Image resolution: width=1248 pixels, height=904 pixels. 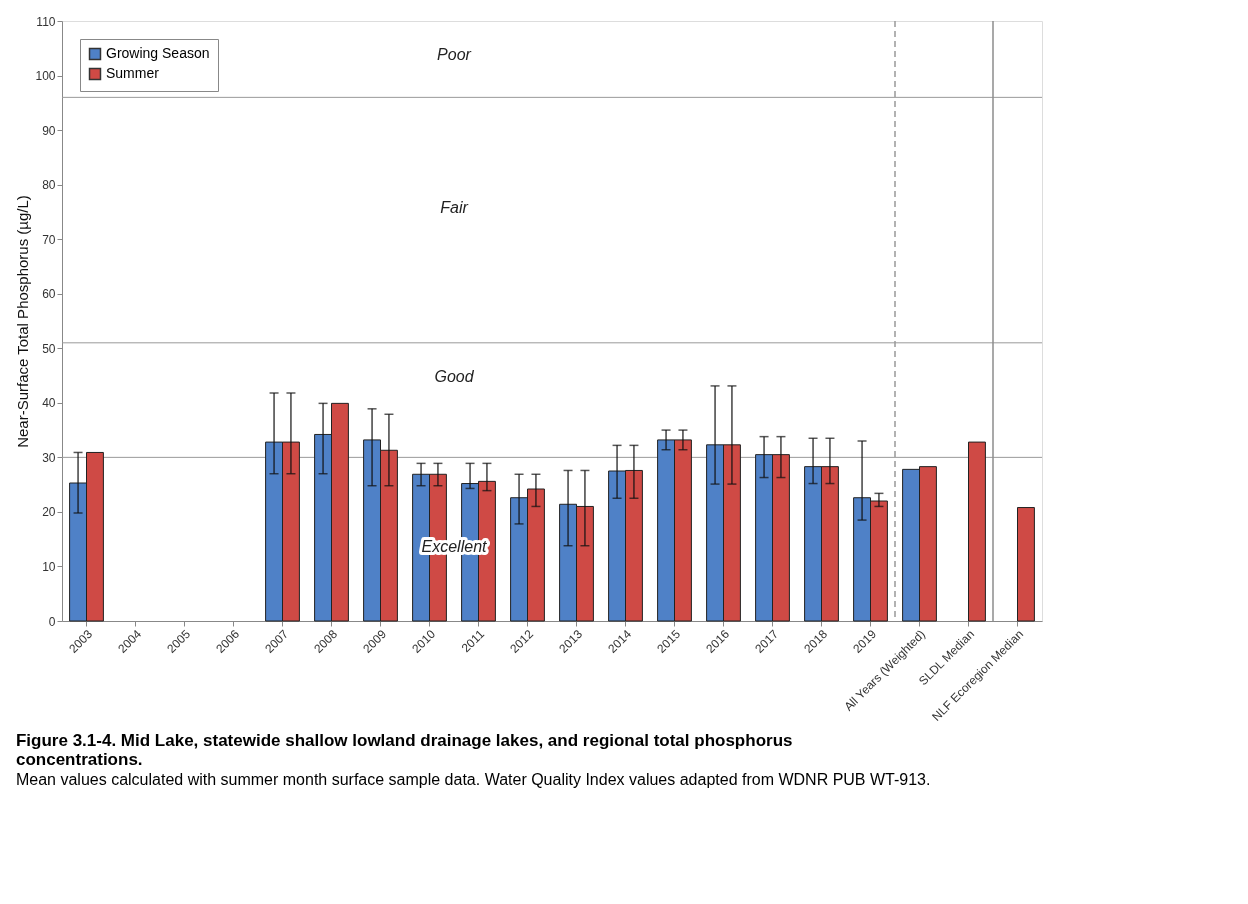 What do you see at coordinates (49, 566) in the screenshot?
I see `y-tick-label: 10` at bounding box center [49, 566].